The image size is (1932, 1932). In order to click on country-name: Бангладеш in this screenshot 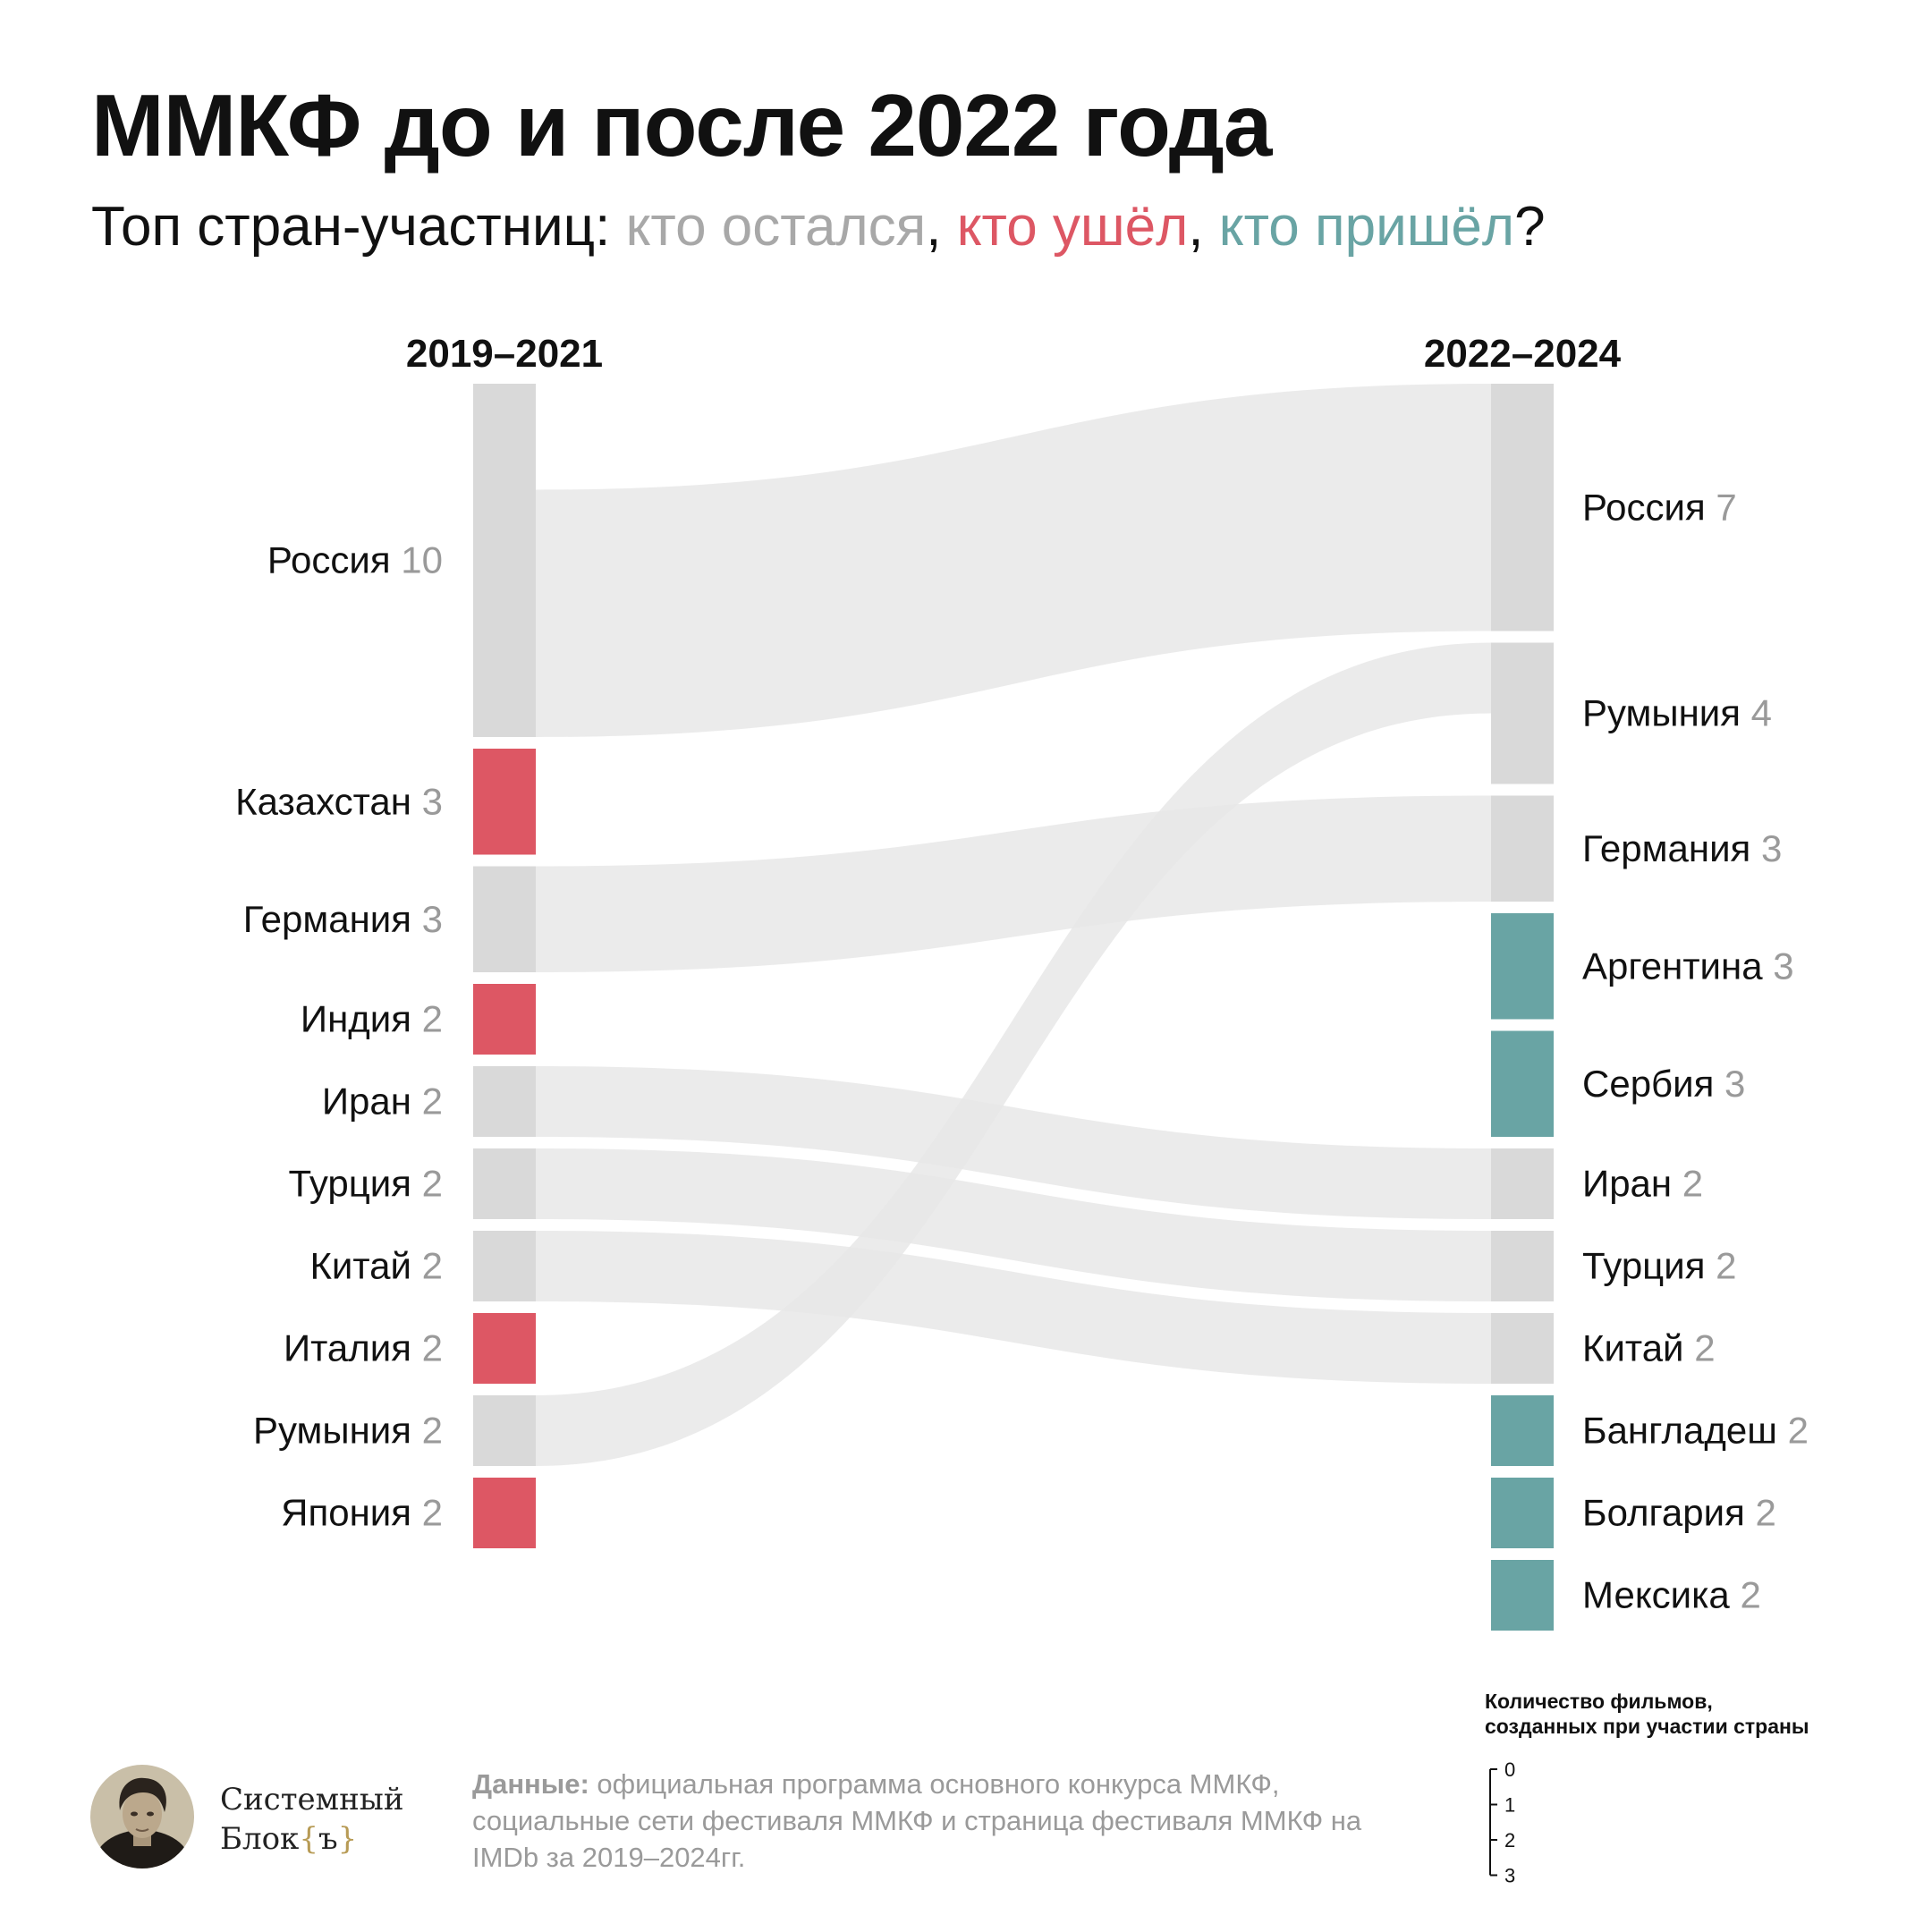, I will do `click(1685, 1431)`.